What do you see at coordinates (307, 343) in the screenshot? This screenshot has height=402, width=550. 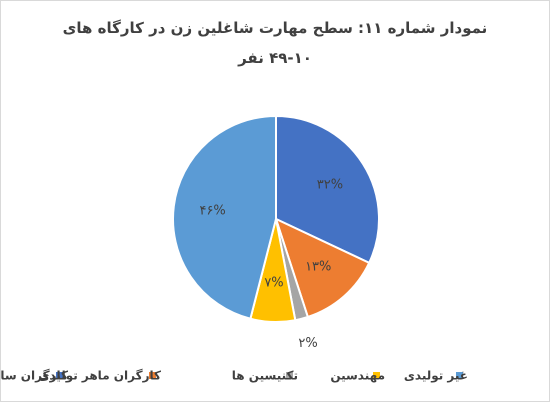 I see `data-label: ۲%` at bounding box center [307, 343].